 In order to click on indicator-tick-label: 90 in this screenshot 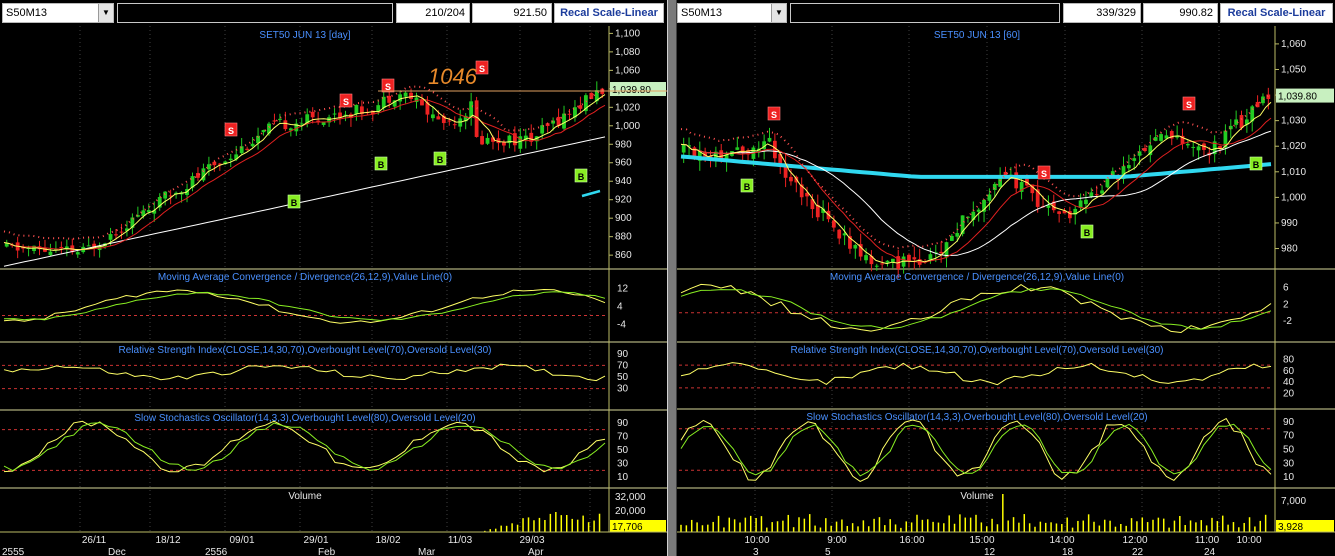, I will do `click(623, 423)`.